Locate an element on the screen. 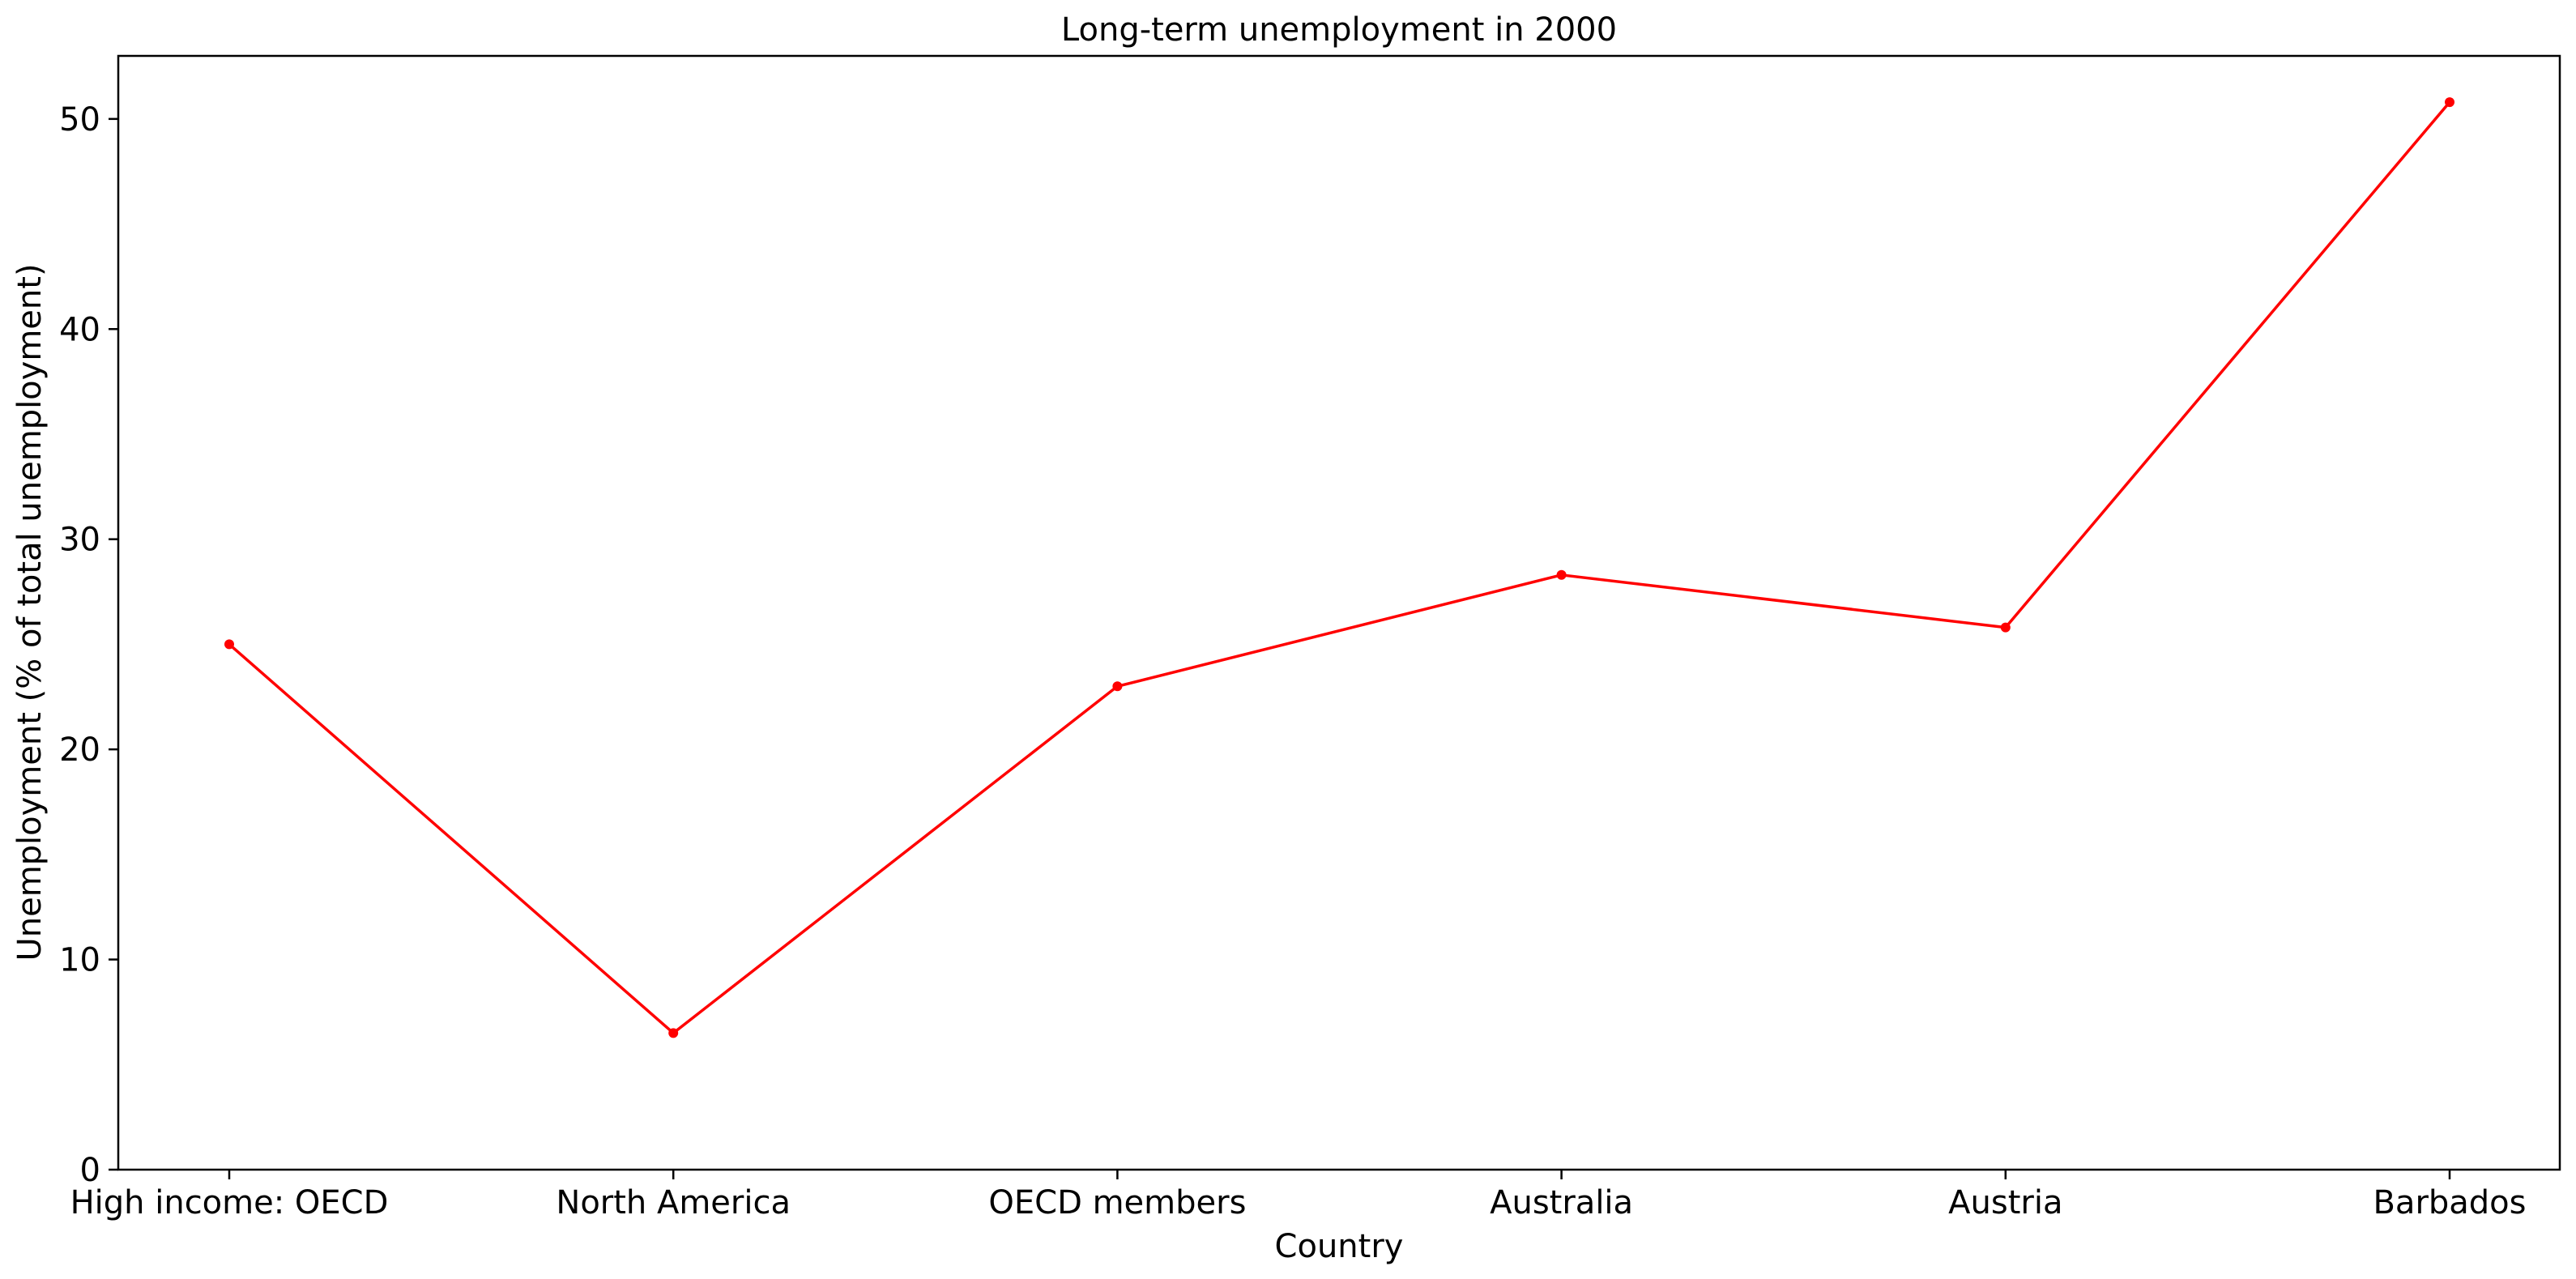  x-tick-label: North America is located at coordinates (673, 1202).